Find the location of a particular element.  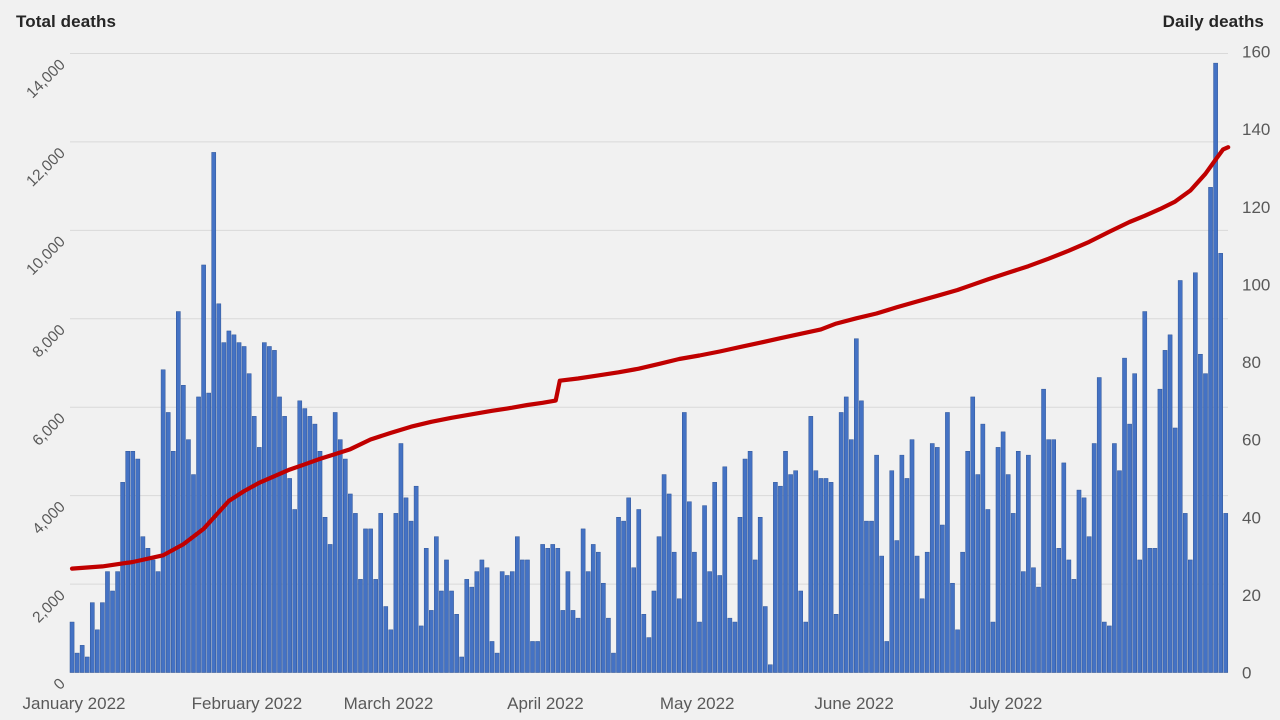

month-label: June 2022 is located at coordinates (853, 703).